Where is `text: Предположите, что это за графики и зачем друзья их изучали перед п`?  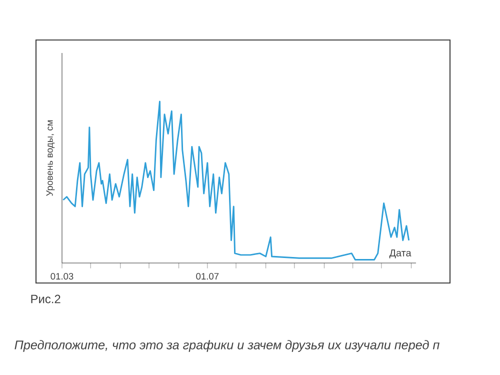
text: Предположите, что это за графики и зачем друзья их изучали перед п is located at coordinates (227, 346).